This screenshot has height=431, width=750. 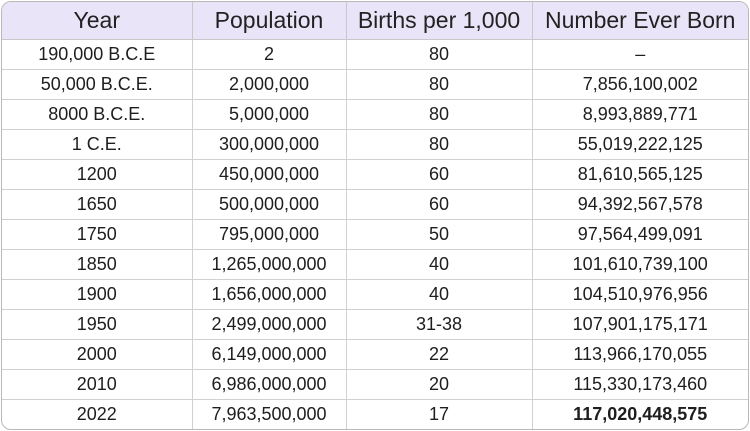 I want to click on table-row: 2022 7,963,500,000 17 117,020,448,575, so click(x=375, y=414).